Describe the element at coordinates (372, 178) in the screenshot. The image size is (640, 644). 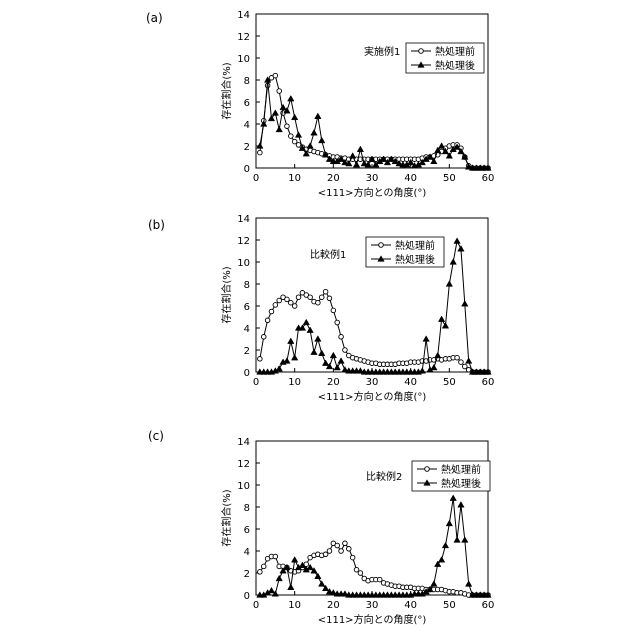
I see `x-tick-label: 30` at that location.